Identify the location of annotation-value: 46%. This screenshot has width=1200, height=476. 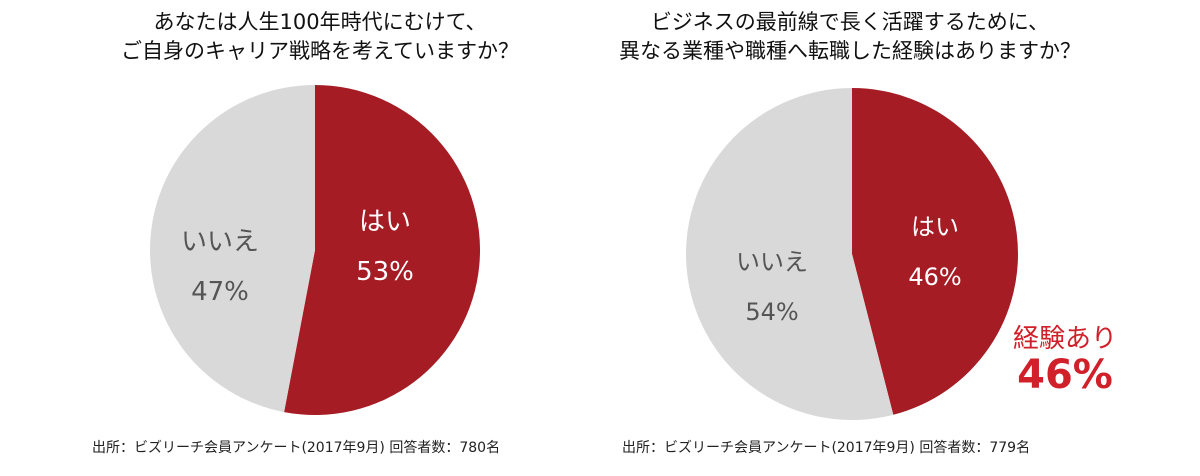
(1065, 375).